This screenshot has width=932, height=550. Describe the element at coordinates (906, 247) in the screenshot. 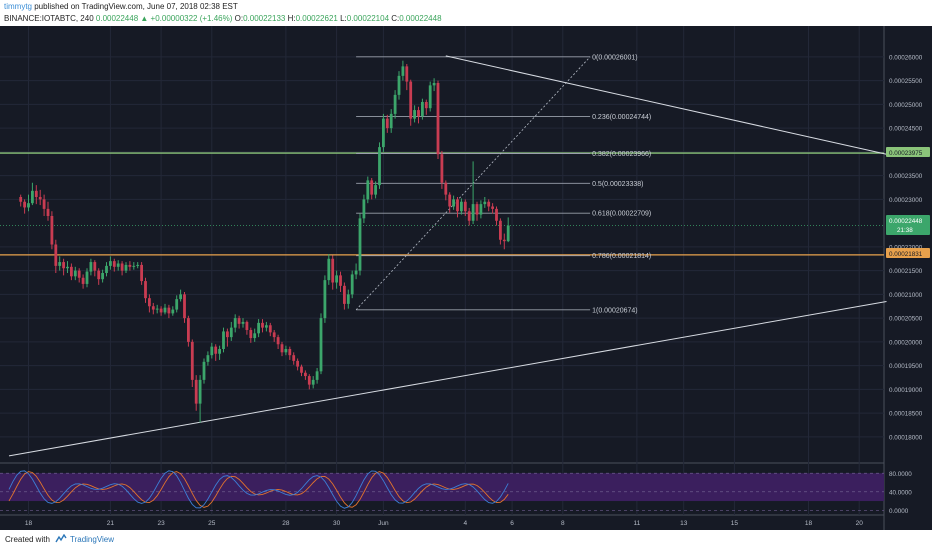

I see `price-axis-label: 0.00022000` at that location.